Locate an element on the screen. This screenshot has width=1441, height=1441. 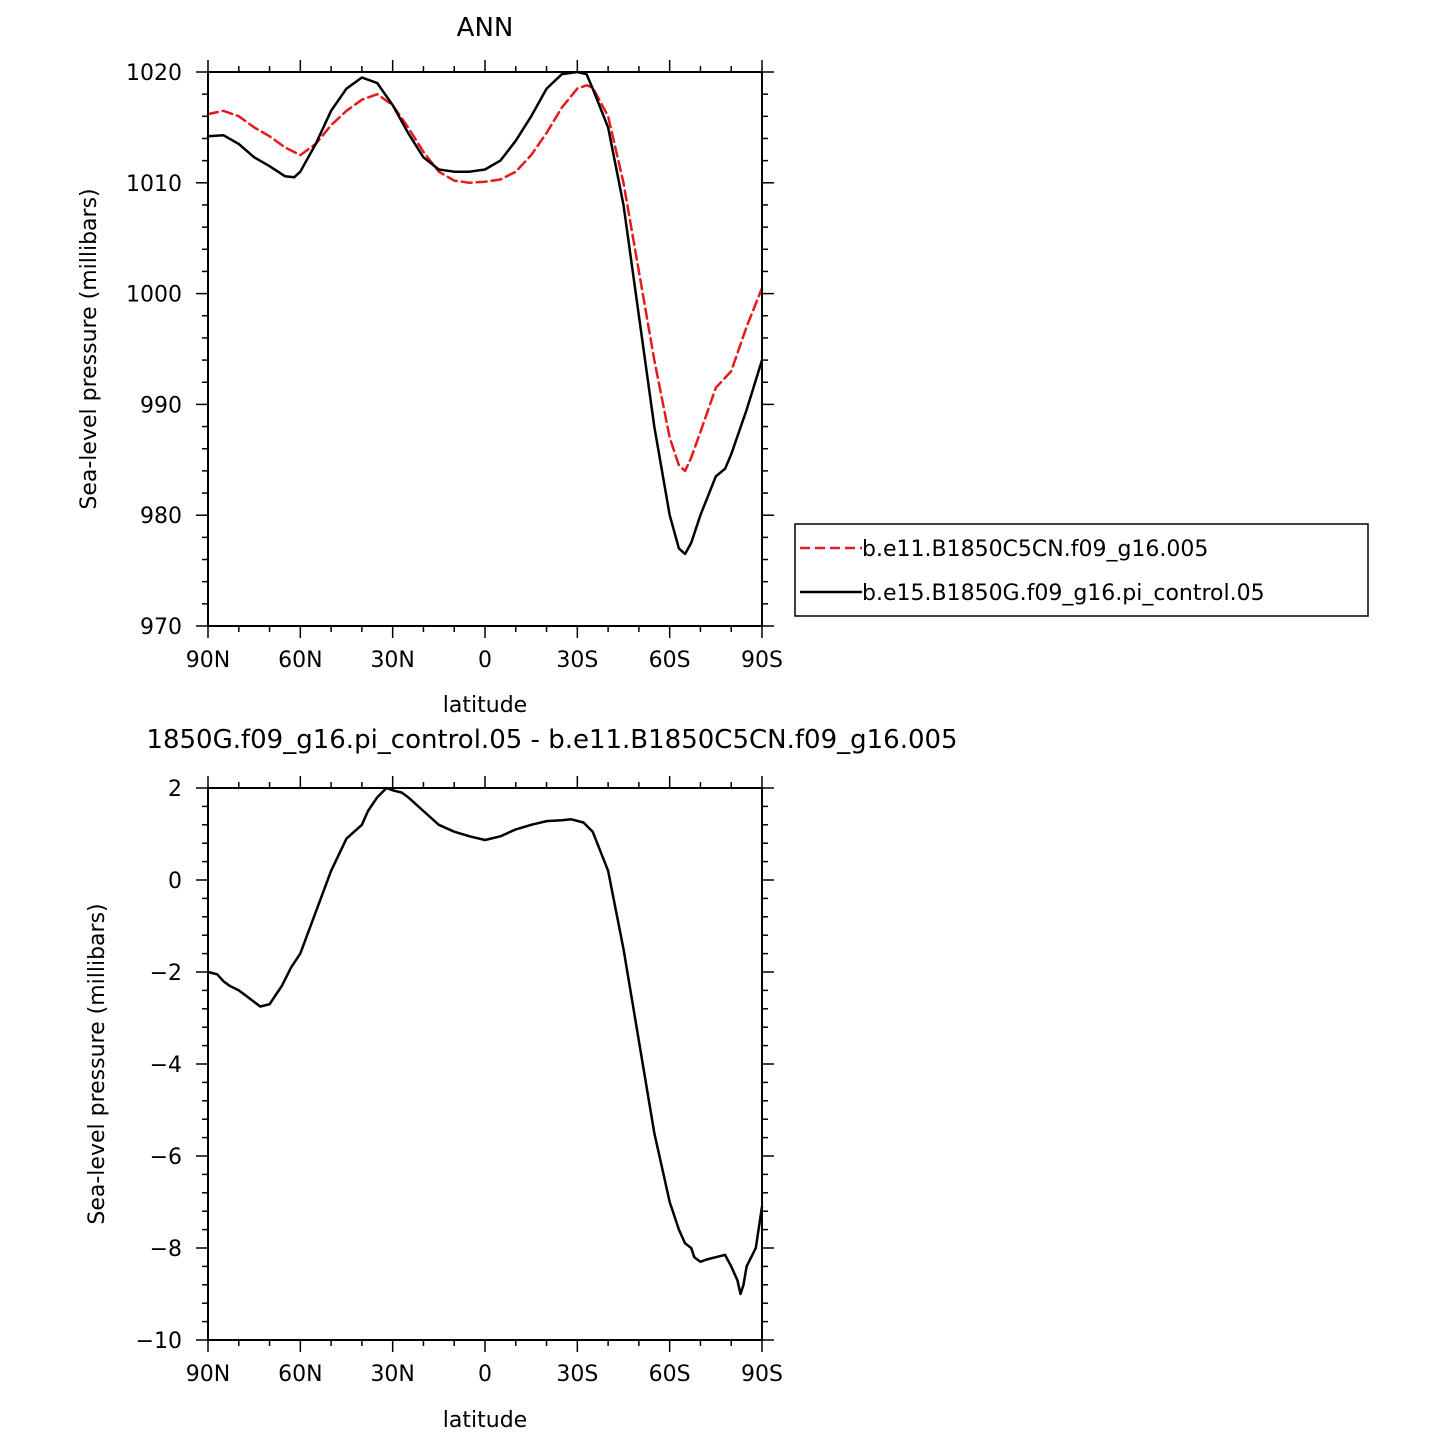
y-tick-label: 1010 is located at coordinates (154, 184).